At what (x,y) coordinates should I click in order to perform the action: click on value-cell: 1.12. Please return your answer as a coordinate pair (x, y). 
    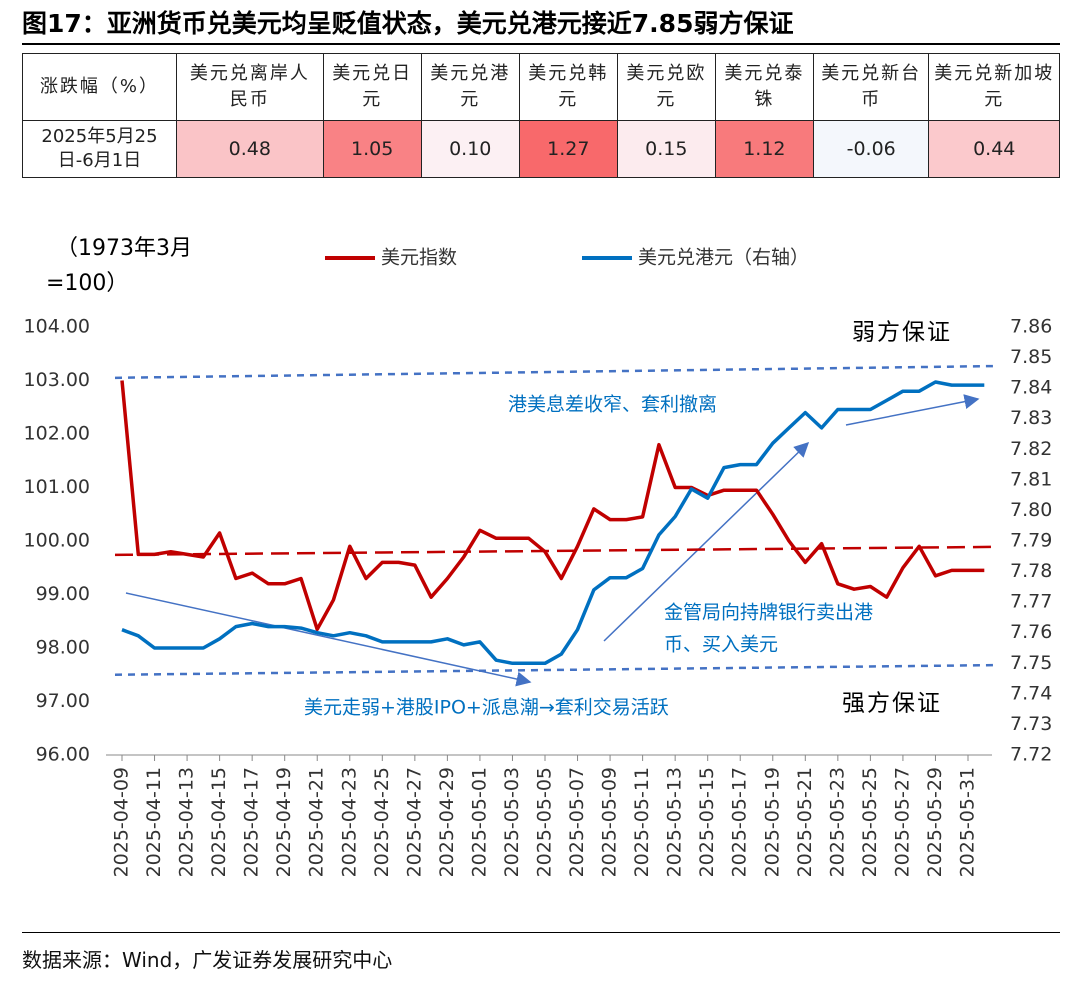
    Looking at the image, I should click on (764, 149).